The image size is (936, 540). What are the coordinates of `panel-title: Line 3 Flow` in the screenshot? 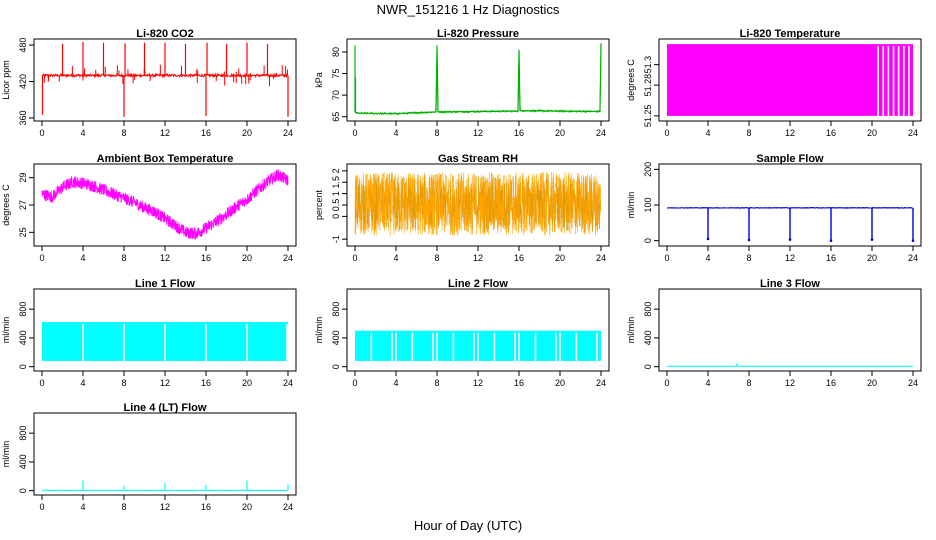 It's located at (790, 284).